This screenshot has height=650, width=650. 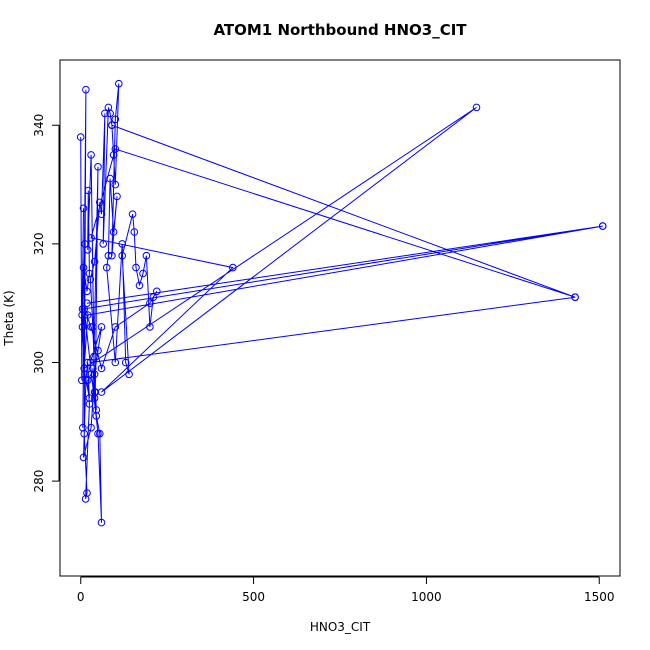 What do you see at coordinates (346, 590) in the screenshot?
I see `x-axis: 0 500 1000 1500` at bounding box center [346, 590].